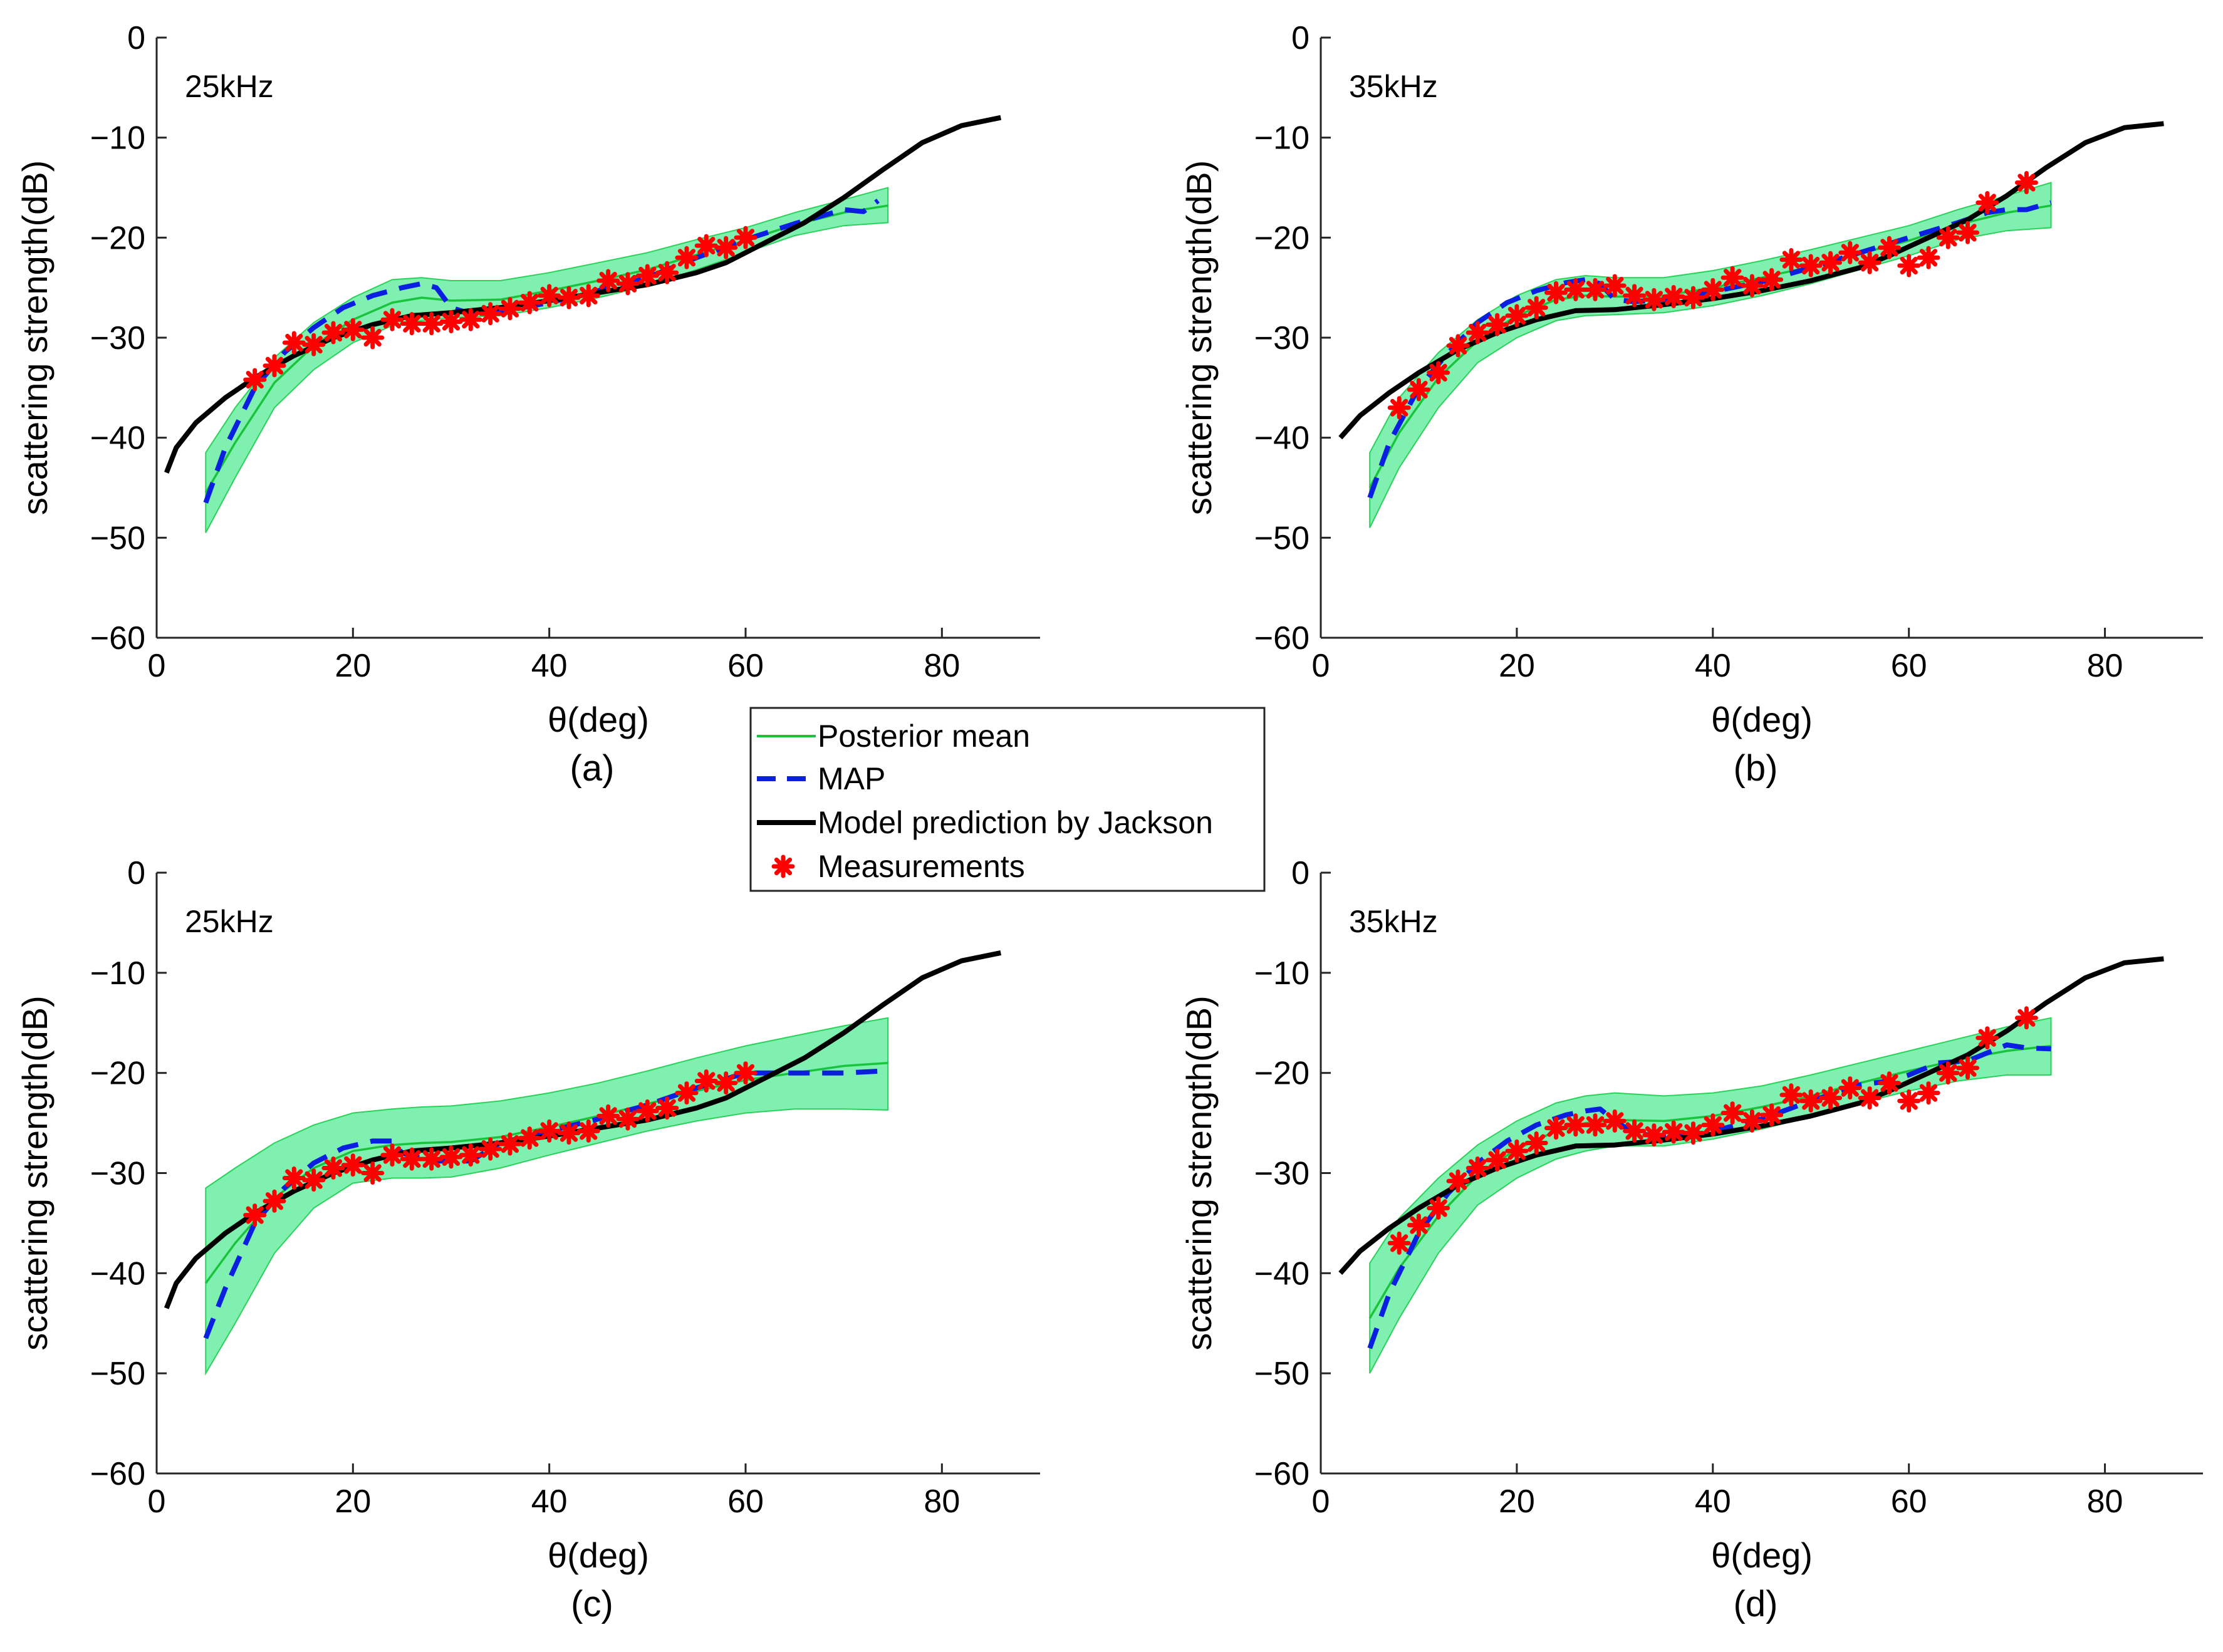  I want to click on legend-item-map: MAP, so click(821, 778).